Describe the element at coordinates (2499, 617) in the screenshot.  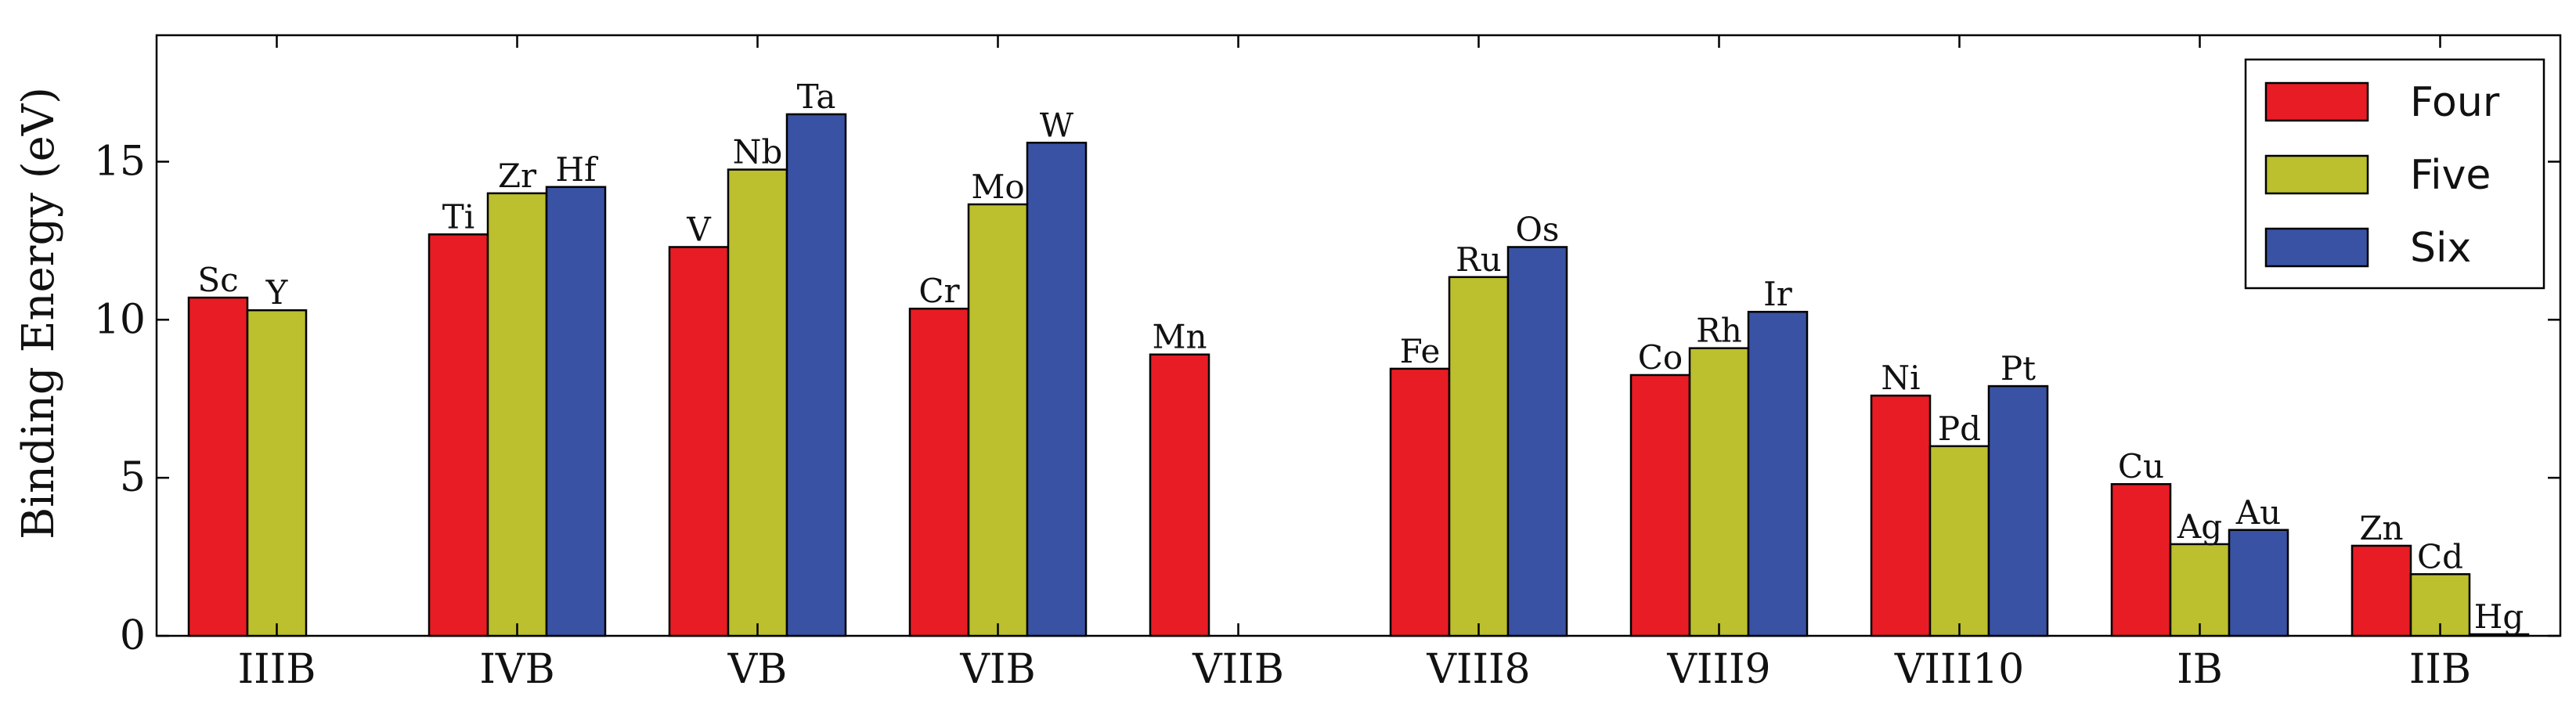
I see `bar-label: Hg` at that location.